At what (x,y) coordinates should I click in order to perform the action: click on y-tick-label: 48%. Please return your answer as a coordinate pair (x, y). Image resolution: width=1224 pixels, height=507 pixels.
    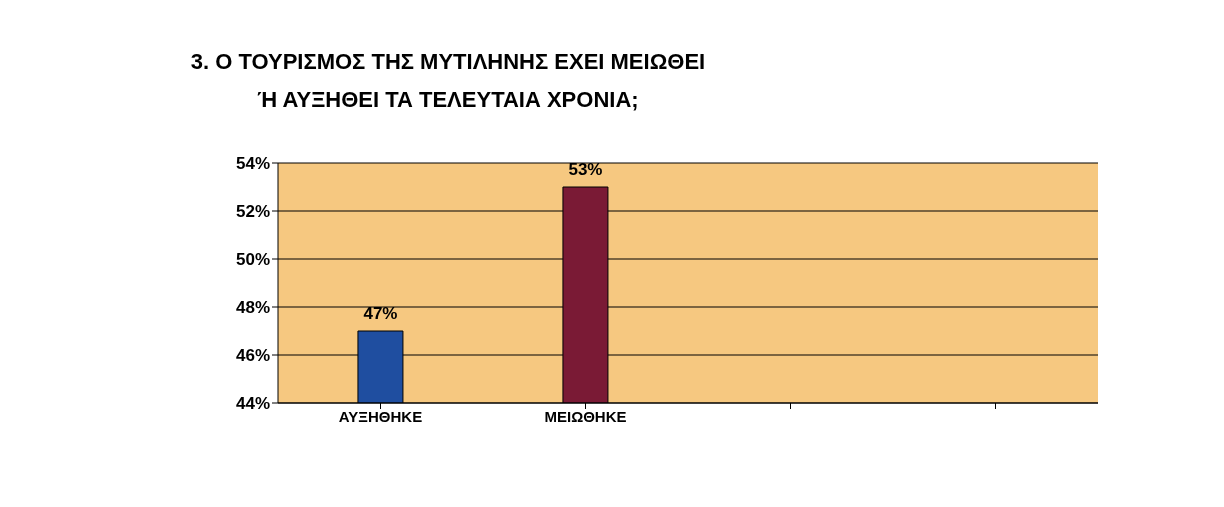
    Looking at the image, I should click on (252, 308).